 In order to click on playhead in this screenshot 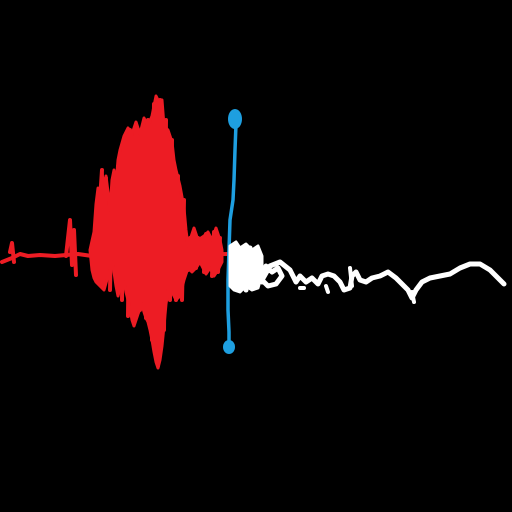, I will do `click(232, 231)`.